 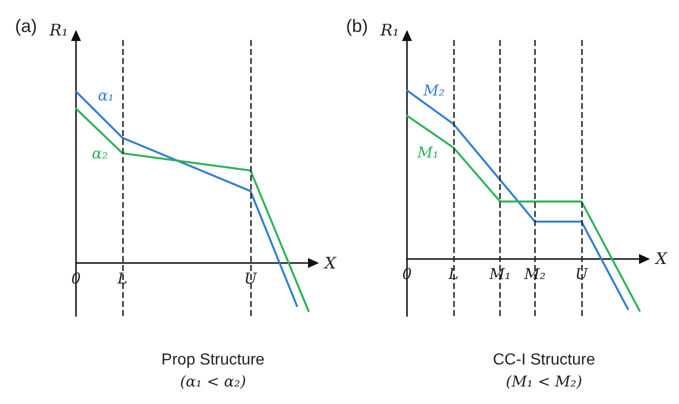 What do you see at coordinates (499, 274) in the screenshot?
I see `x-tick-label: M₁` at bounding box center [499, 274].